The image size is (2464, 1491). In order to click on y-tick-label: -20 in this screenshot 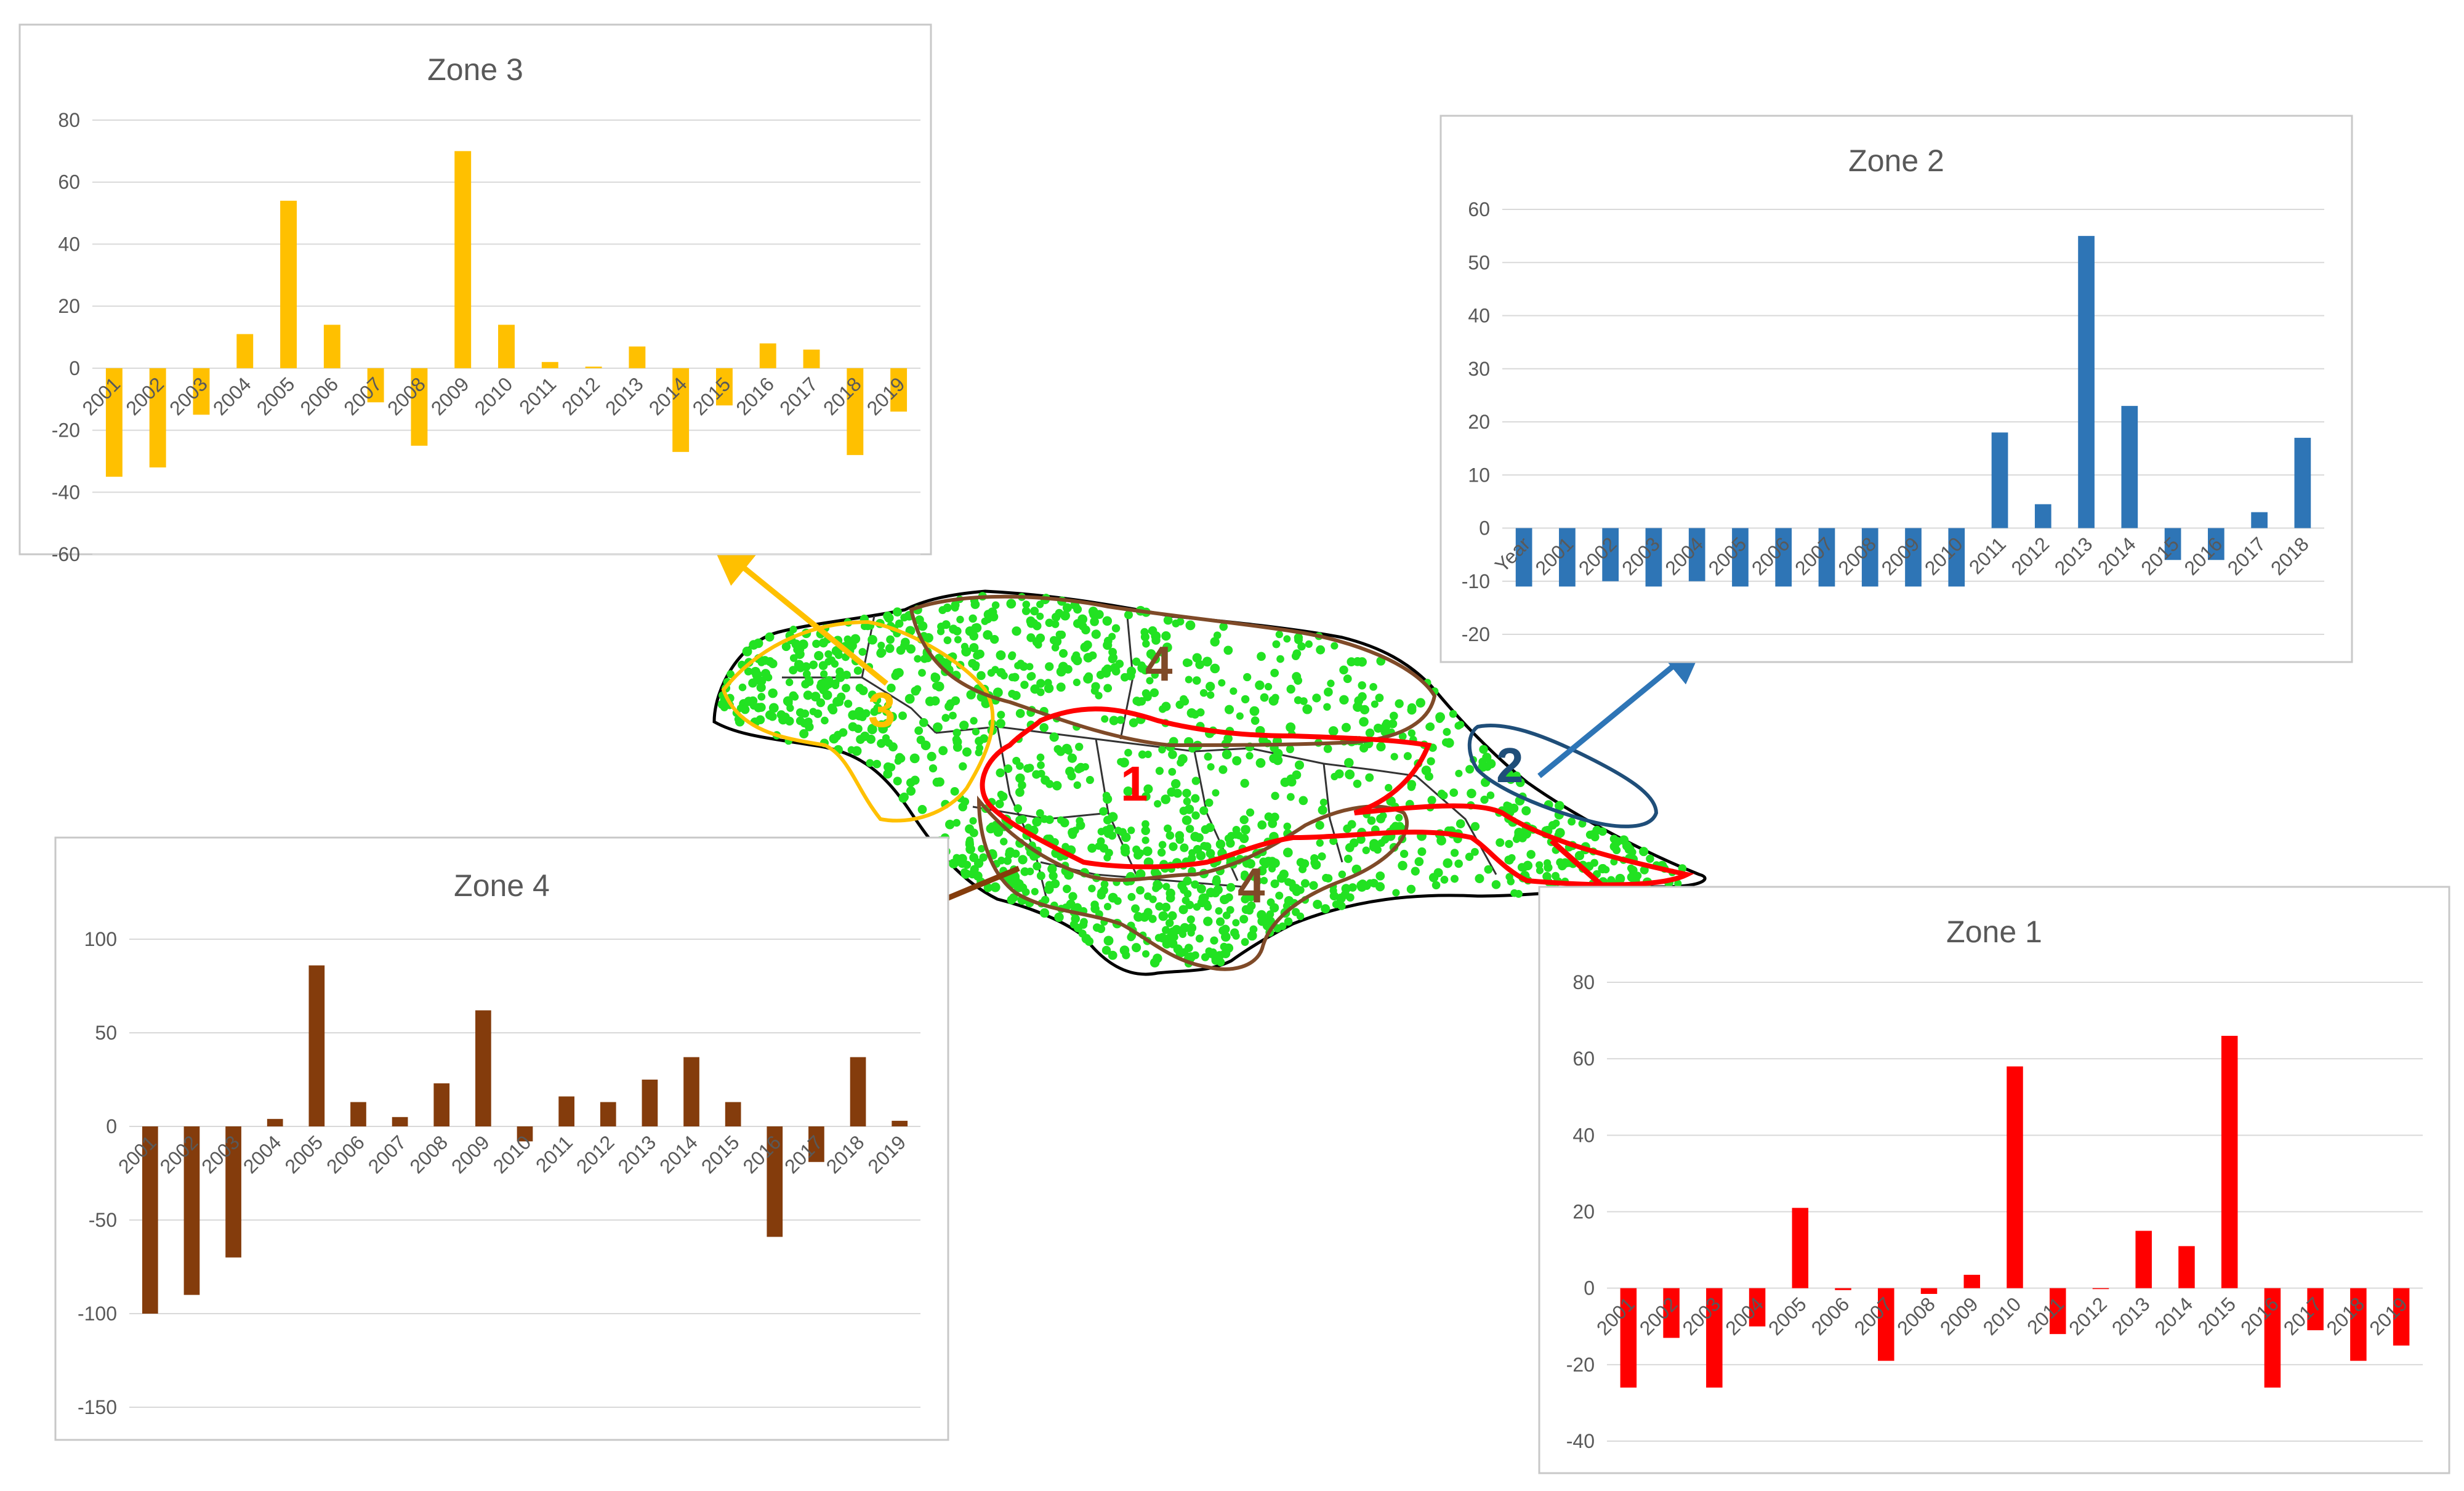, I will do `click(66, 430)`.